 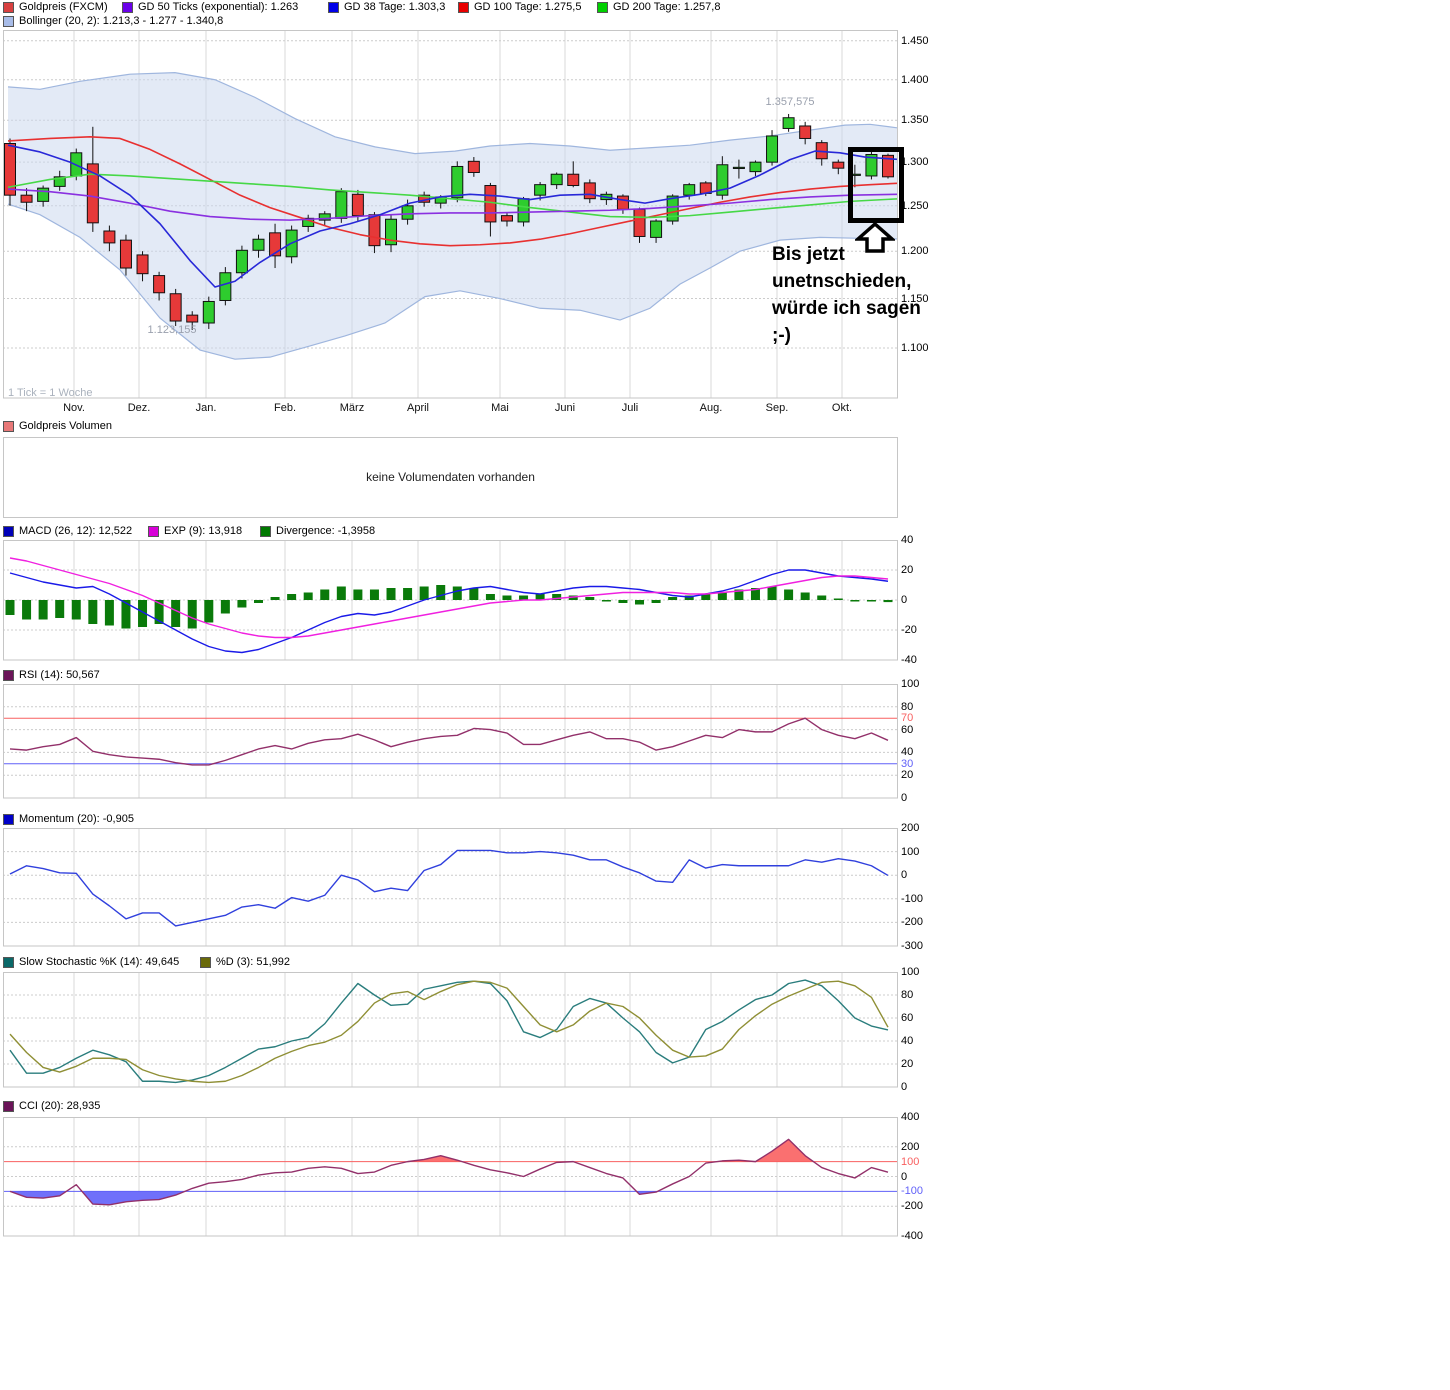 I want to click on y-axis-label: 1.300, so click(x=915, y=162).